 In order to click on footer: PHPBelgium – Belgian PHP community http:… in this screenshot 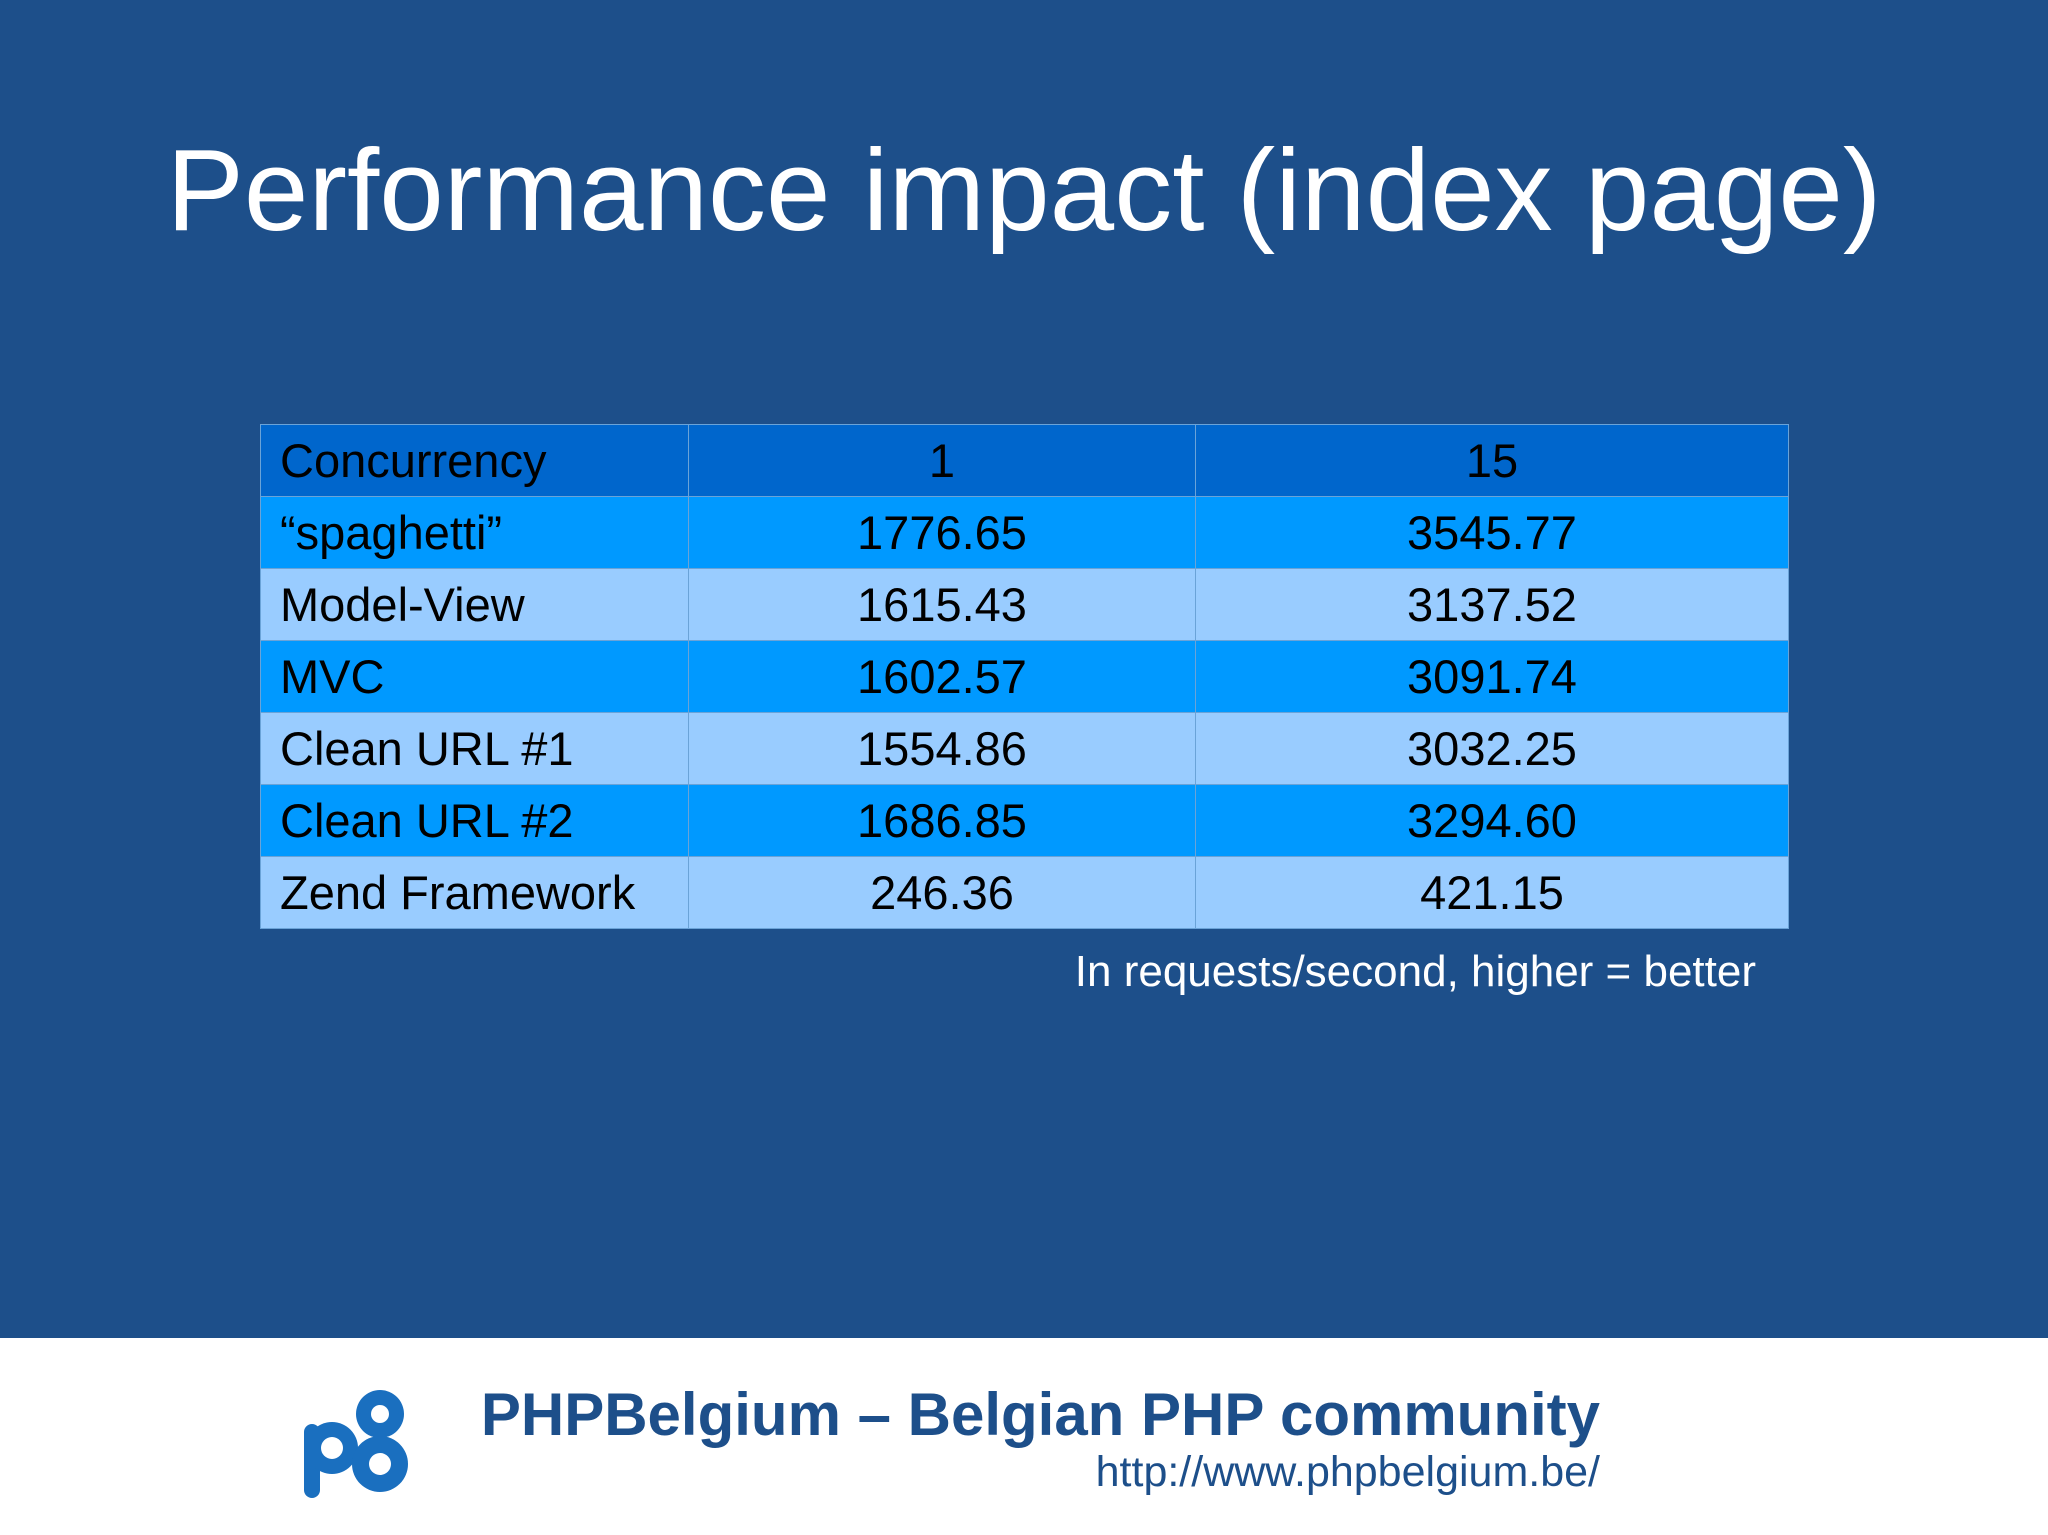, I will do `click(1024, 1436)`.